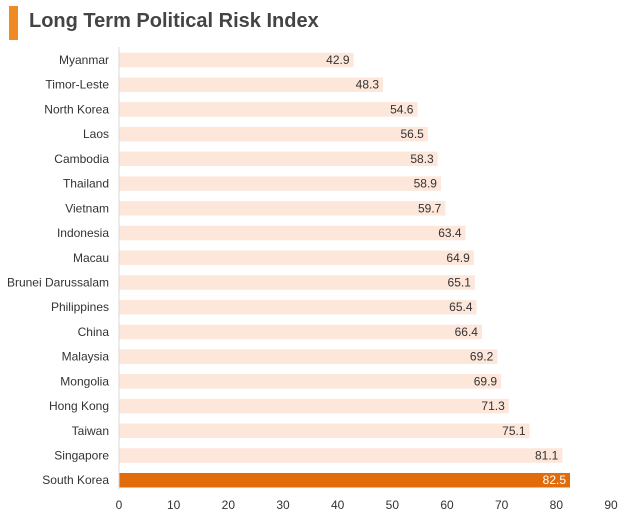 The height and width of the screenshot is (516, 628). Describe the element at coordinates (367, 505) in the screenshot. I see `x-tick-labels-group: 0 10 20 30 40 50 60 70 80 90` at that location.